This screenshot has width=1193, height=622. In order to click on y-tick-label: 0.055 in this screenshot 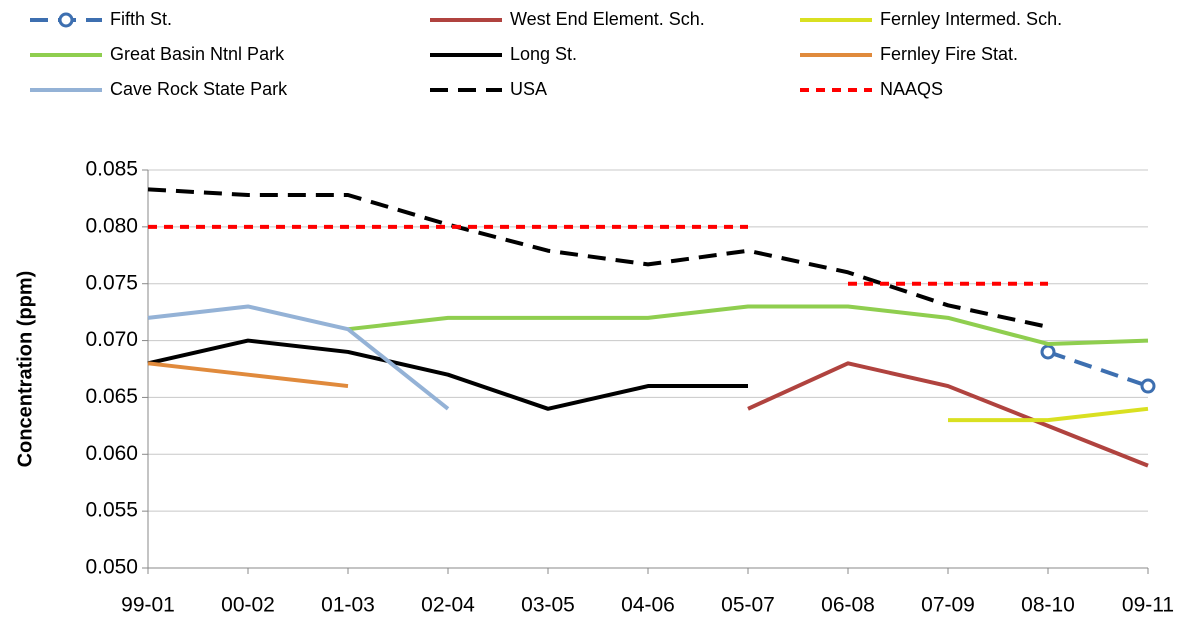, I will do `click(111, 510)`.